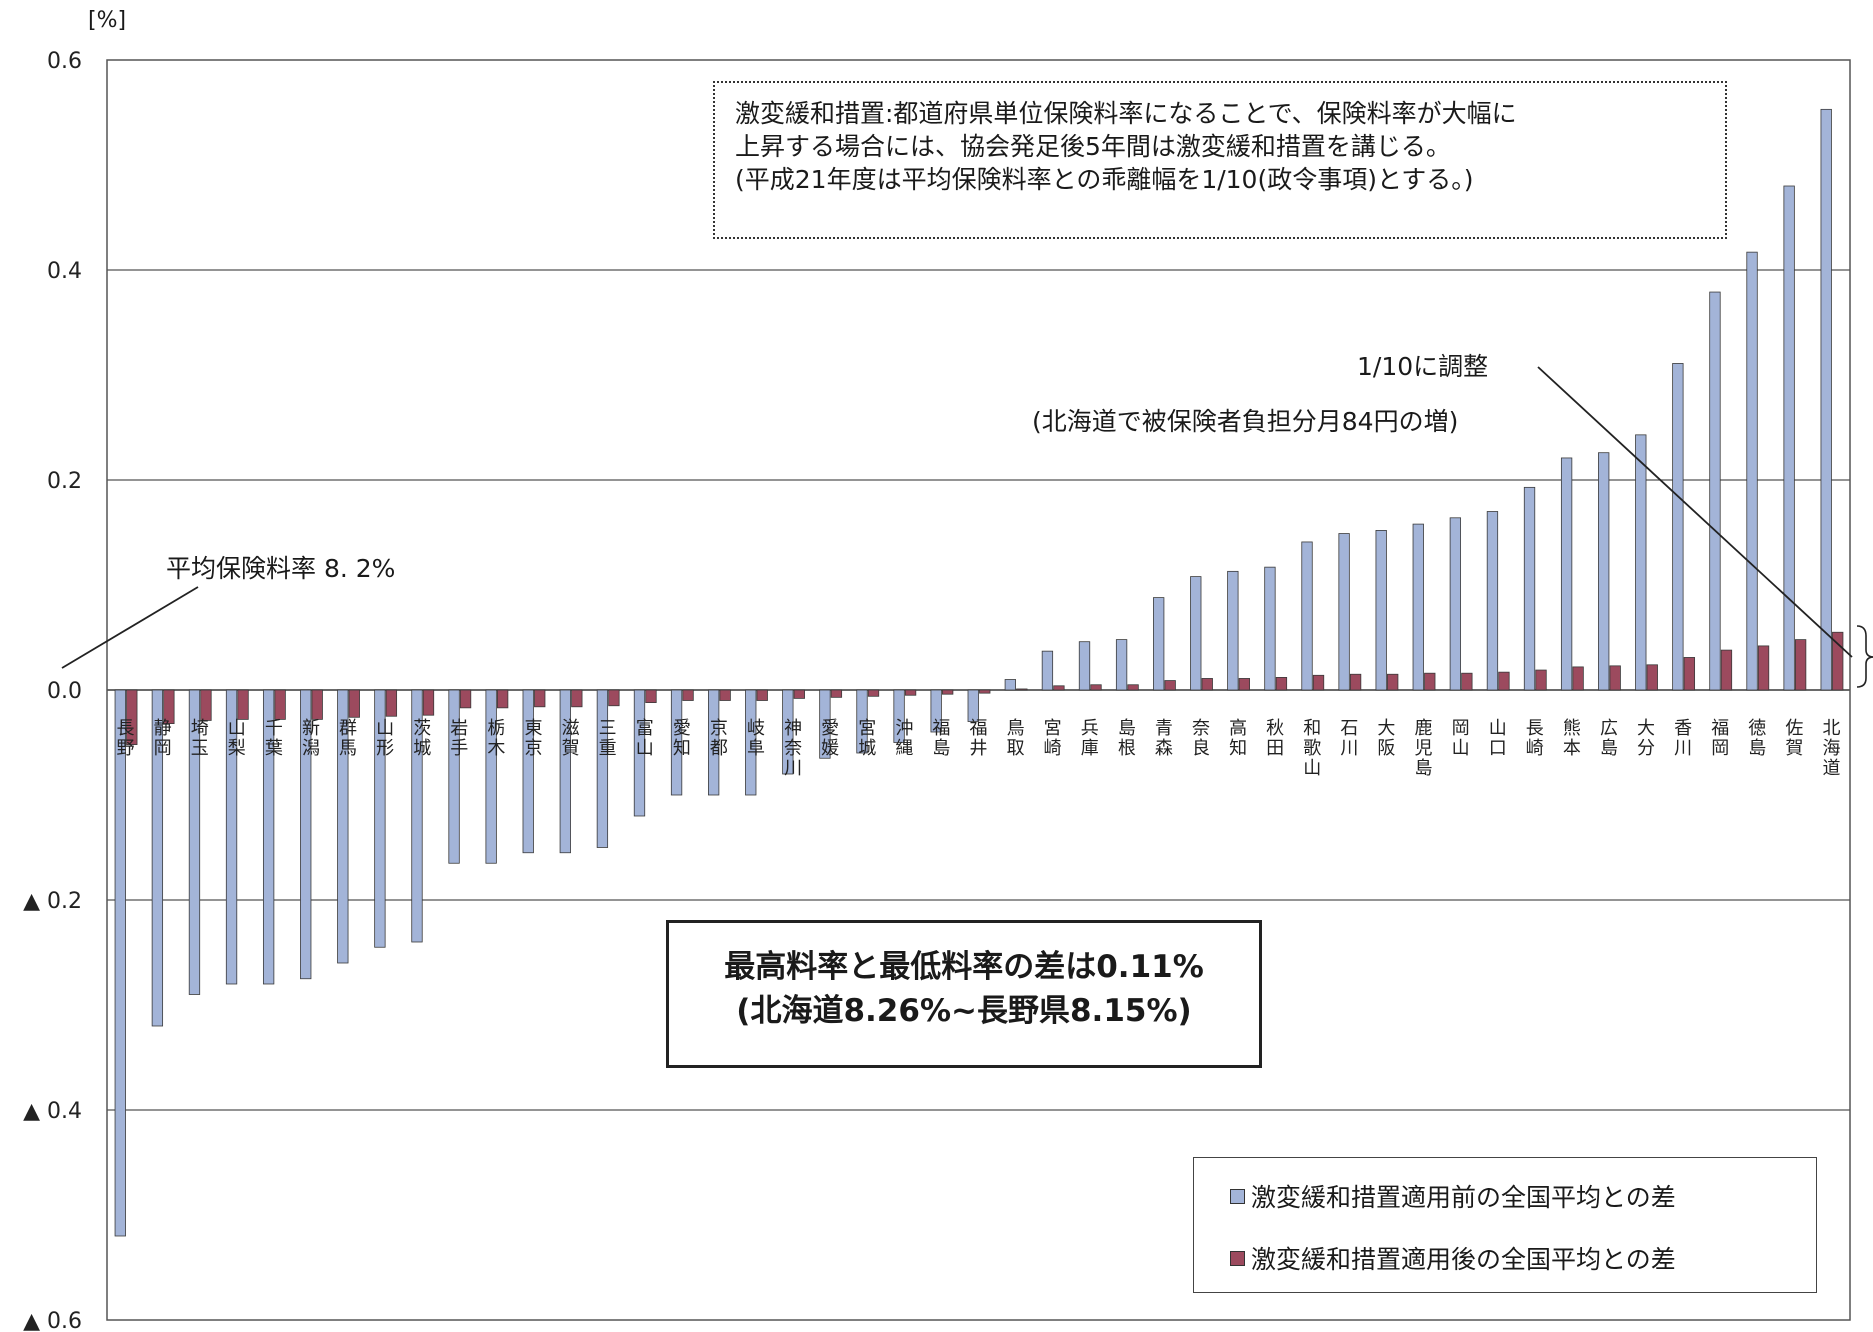 The image size is (1873, 1332). I want to click on adjust-leader-line, so click(1695, 512).